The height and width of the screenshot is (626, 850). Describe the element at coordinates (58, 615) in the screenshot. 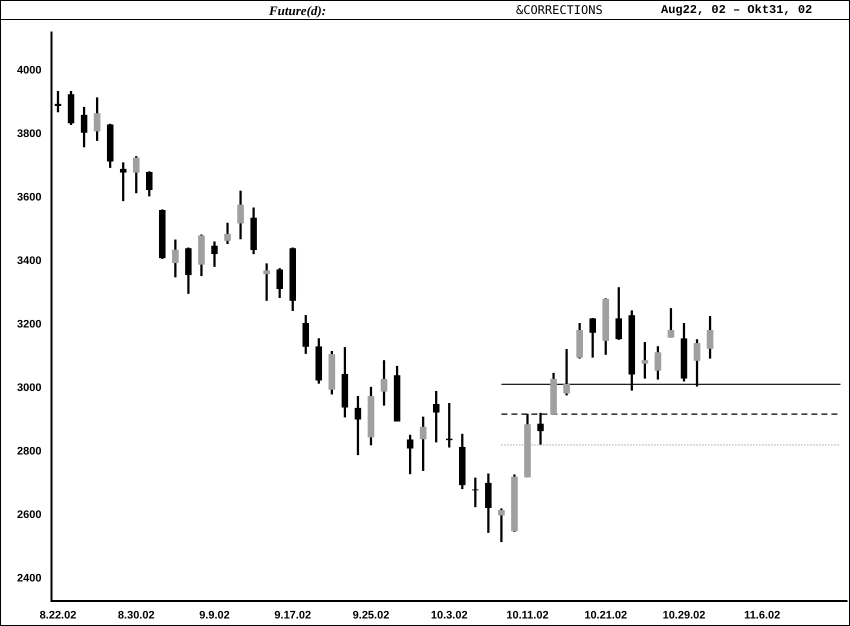

I see `x-tick-label: 8.22.02` at that location.